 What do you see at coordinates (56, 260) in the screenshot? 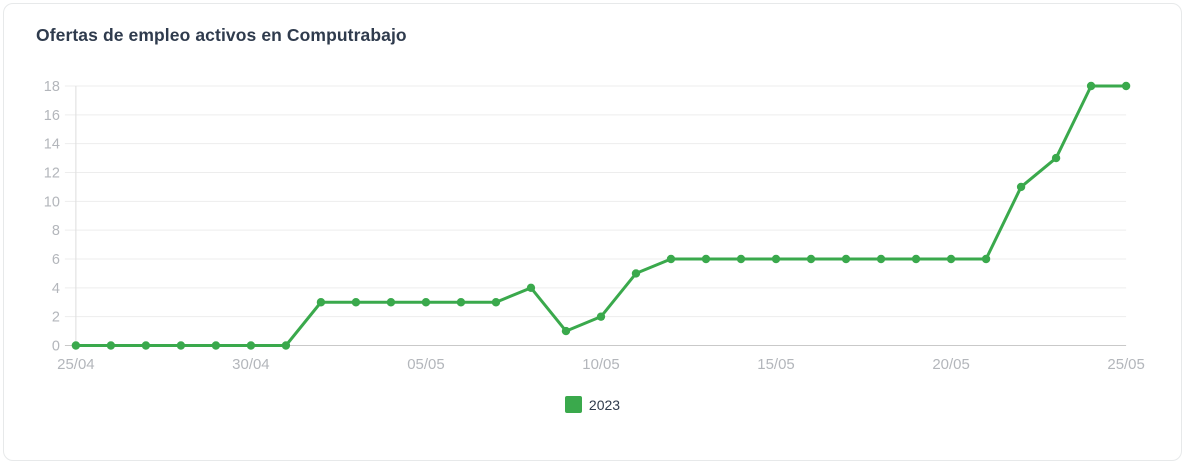
I see `y-tick-label: 6` at bounding box center [56, 260].